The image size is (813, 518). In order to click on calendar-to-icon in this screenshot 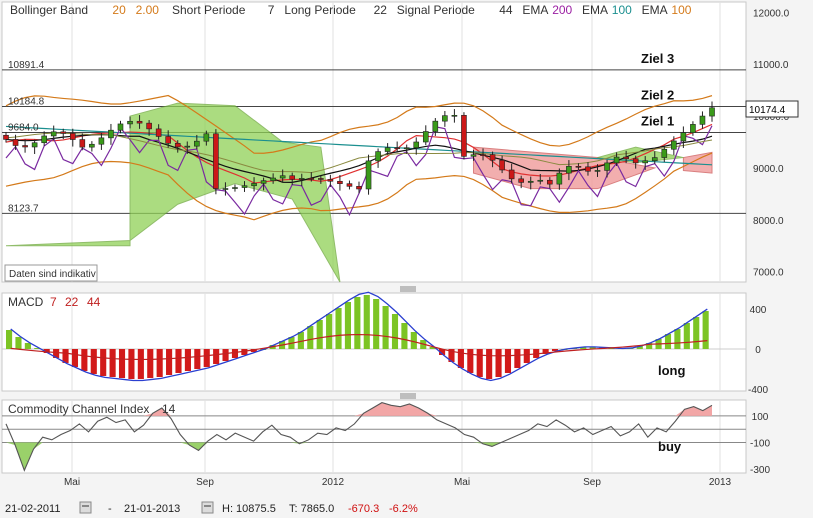, I will do `click(207, 507)`.